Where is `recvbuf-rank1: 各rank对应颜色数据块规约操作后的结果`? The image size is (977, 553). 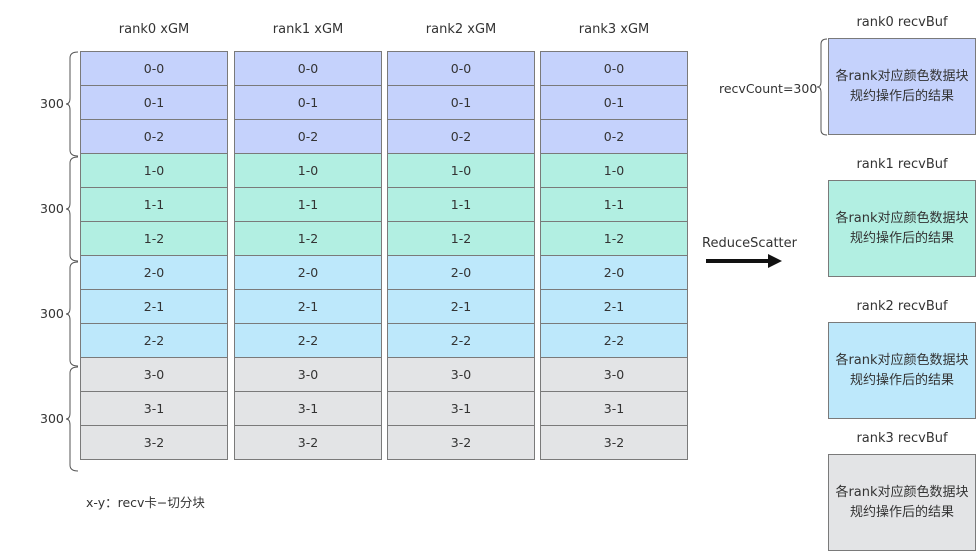 recvbuf-rank1: 各rank对应颜色数据块规约操作后的结果 is located at coordinates (902, 228).